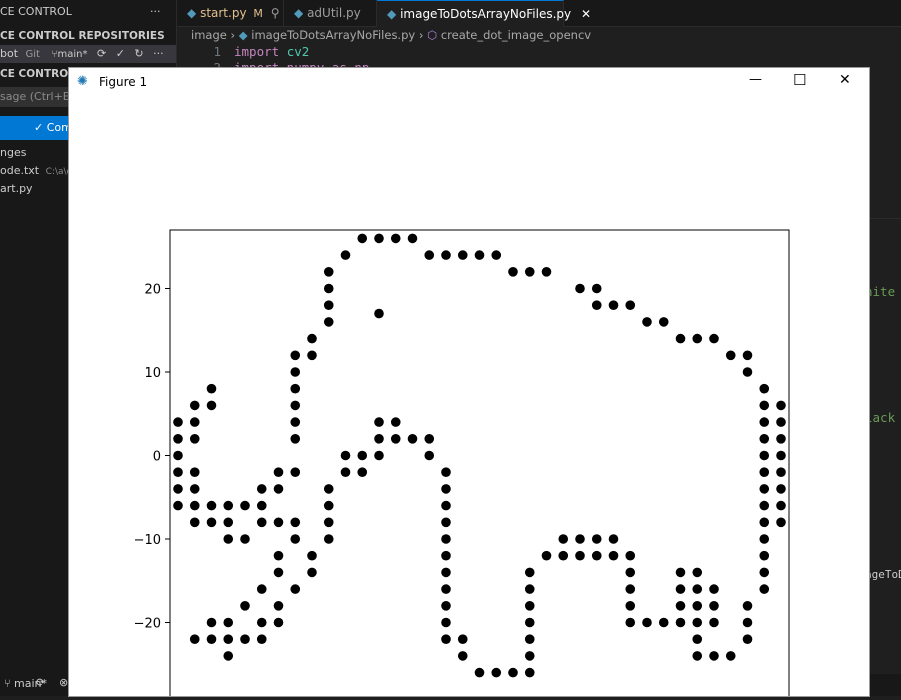 This screenshot has height=700, width=901. I want to click on sidebar-header-title: CE CONTROL, so click(36, 11).